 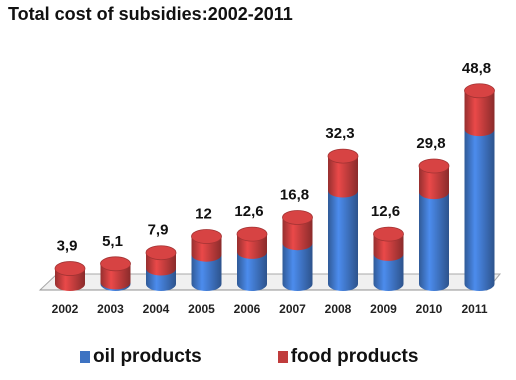 I want to click on legend-item-oil-products: oil products, so click(x=141, y=357).